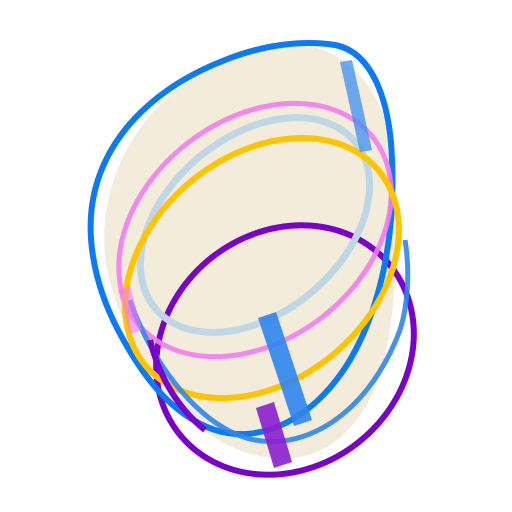  Describe the element at coordinates (285, 369) in the screenshot. I see `blue-bar-lower` at that location.